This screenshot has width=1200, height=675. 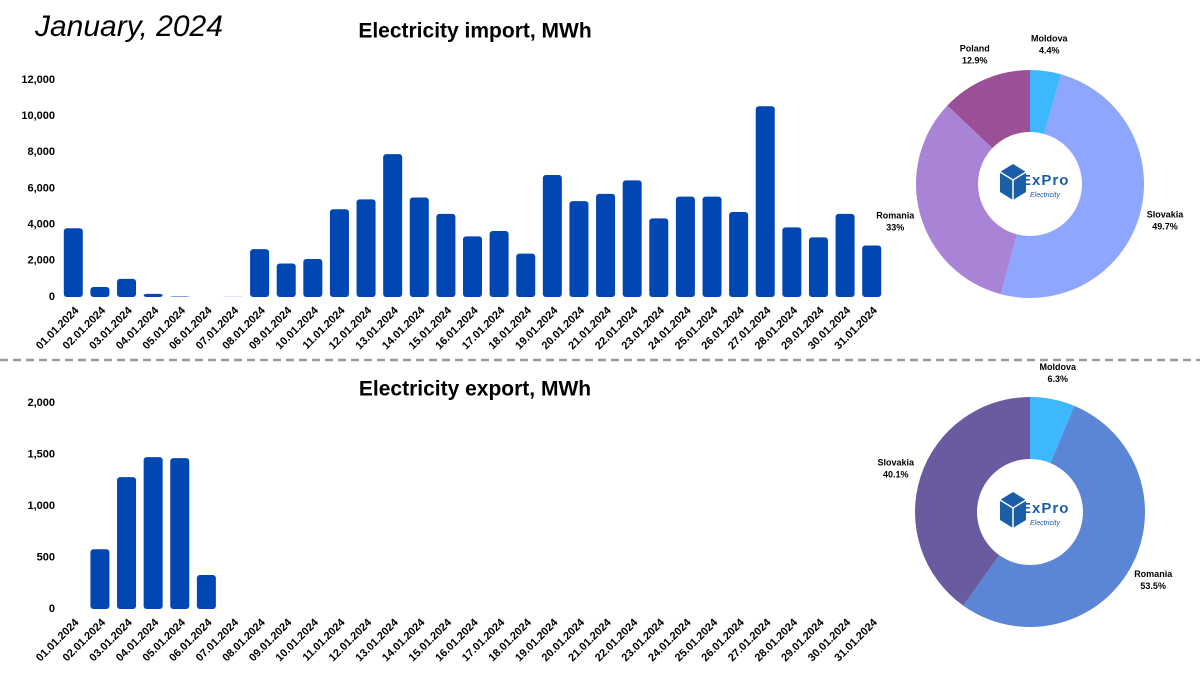 What do you see at coordinates (38, 80) in the screenshot?
I see `y-tick-label: 12,000` at bounding box center [38, 80].